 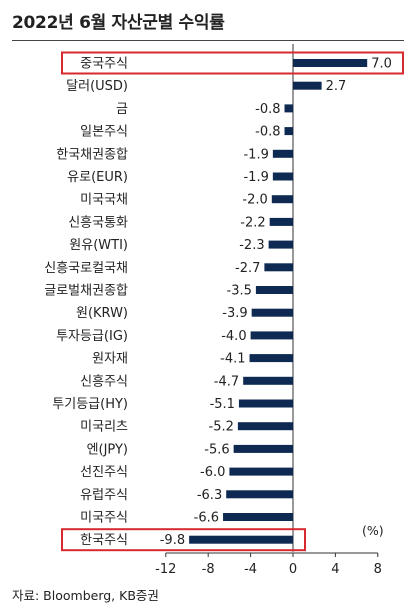 What do you see at coordinates (209, 495) in the screenshot?
I see `value-label-20: -6.3` at bounding box center [209, 495].